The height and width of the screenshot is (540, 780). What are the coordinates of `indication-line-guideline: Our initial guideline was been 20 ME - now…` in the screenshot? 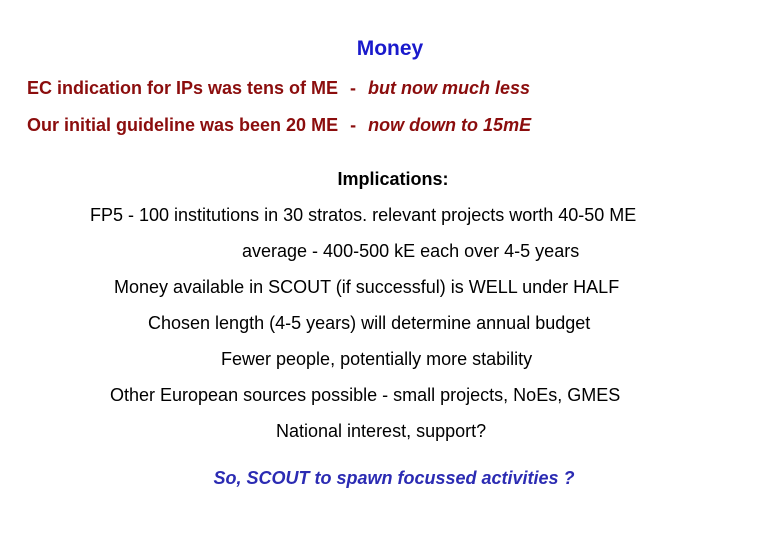 It's located at (279, 125).